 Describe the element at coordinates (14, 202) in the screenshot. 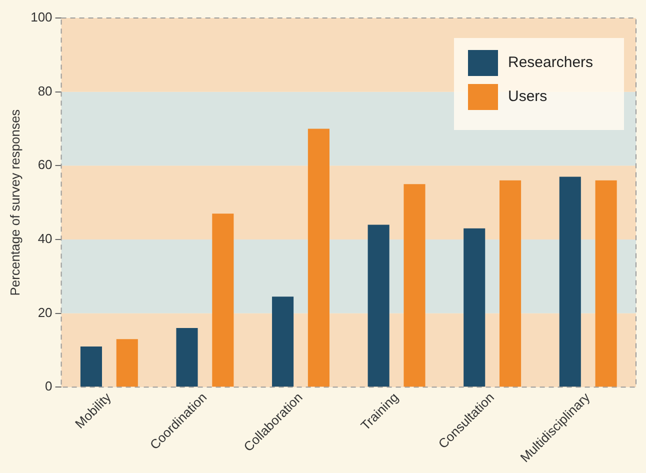

I see `y-axis-title: Percentage of survey responses` at that location.